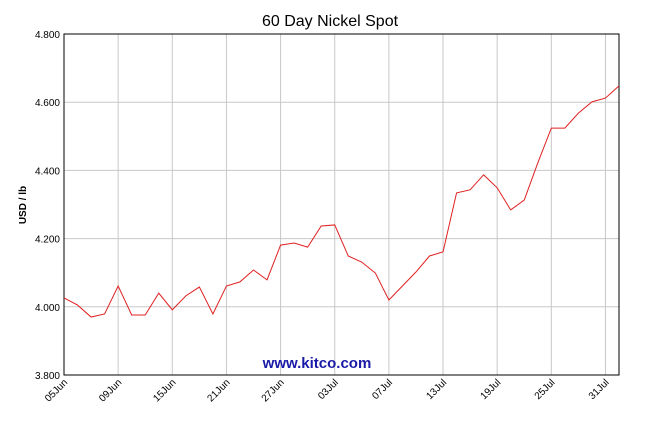 This screenshot has width=647, height=425. Describe the element at coordinates (164, 390) in the screenshot. I see `x-tick-label: 15Jun` at that location.